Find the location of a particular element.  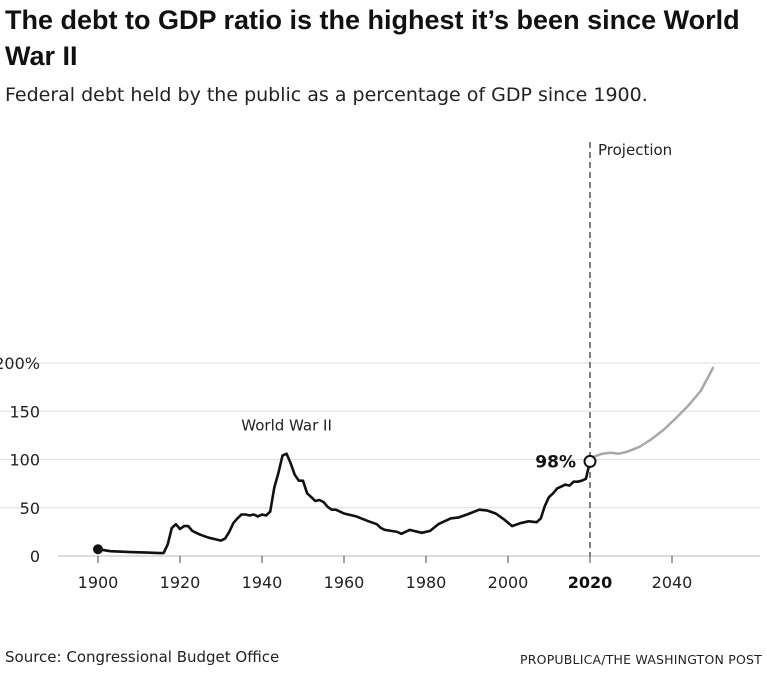

x-tick-label: 2000 is located at coordinates (508, 582).